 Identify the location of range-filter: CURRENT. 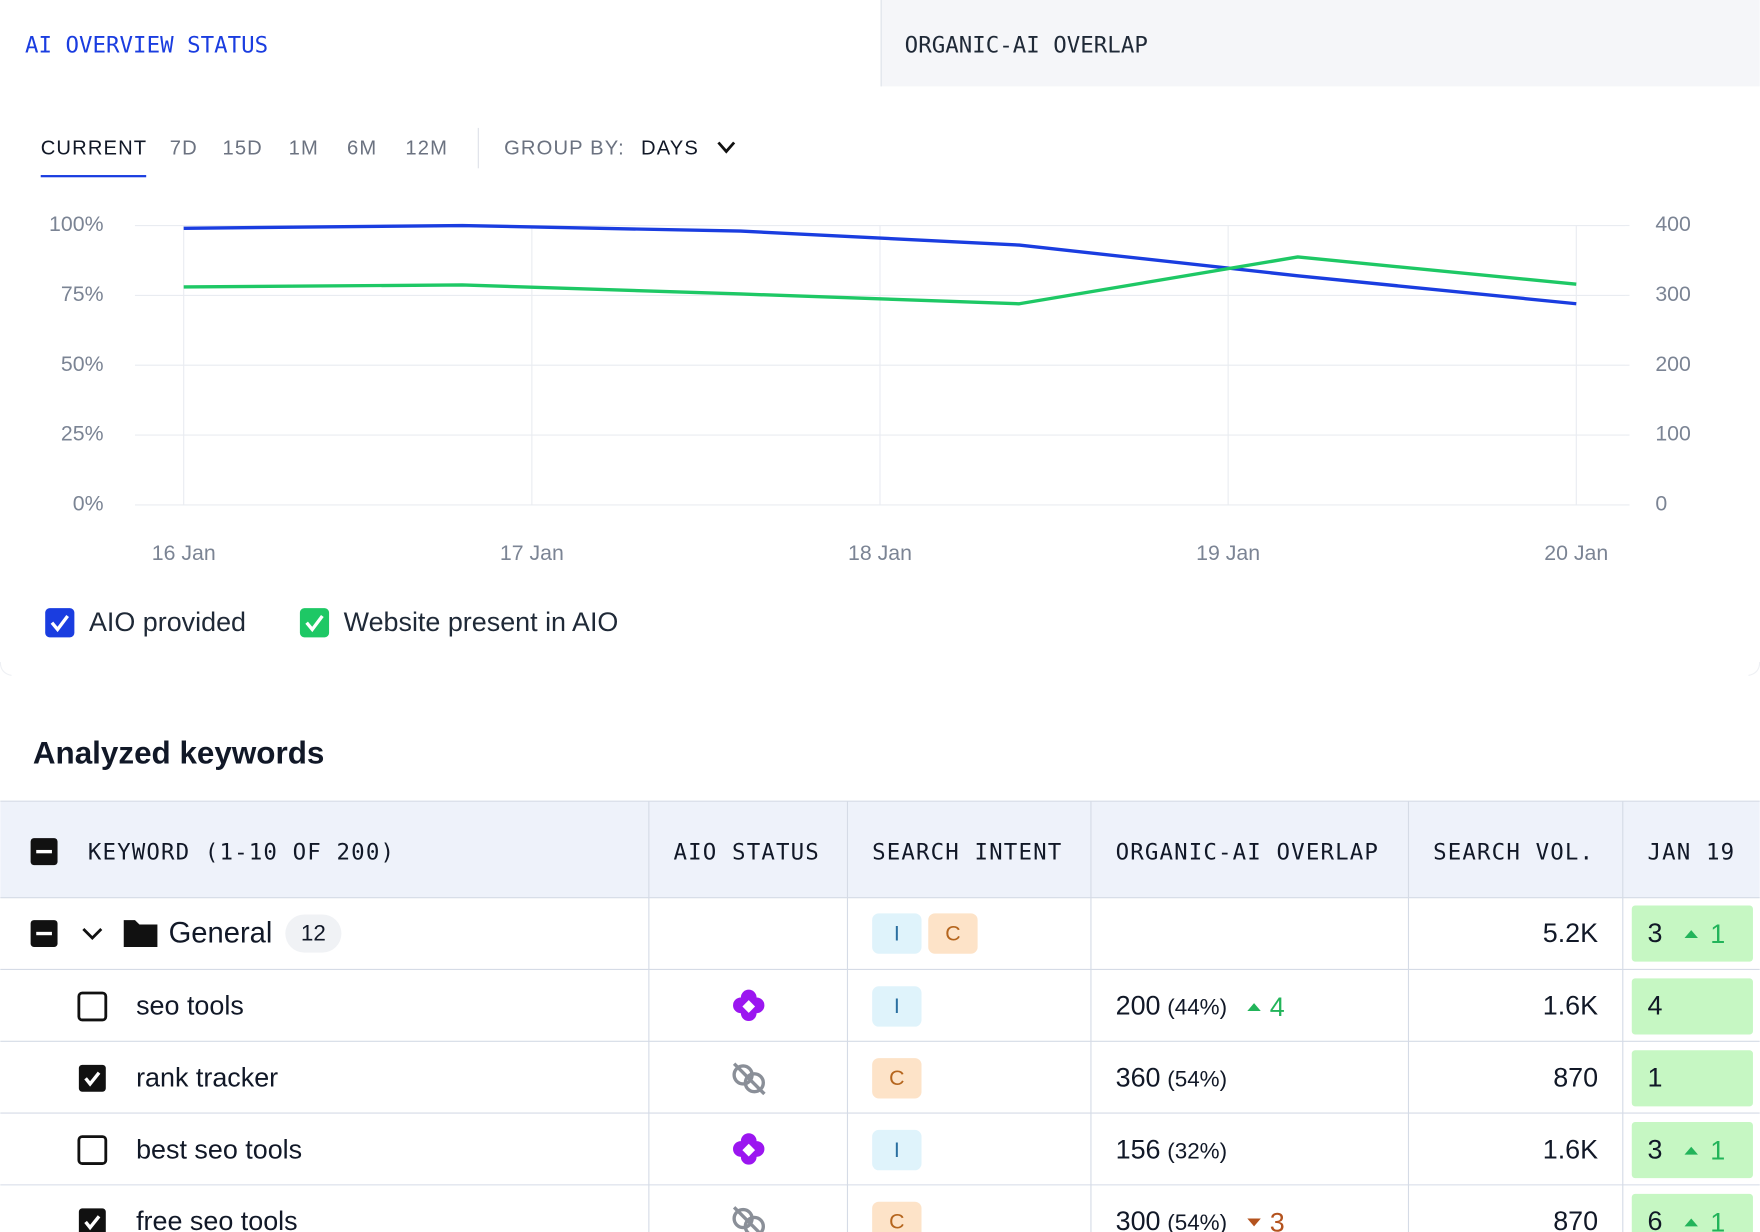
(94, 149).